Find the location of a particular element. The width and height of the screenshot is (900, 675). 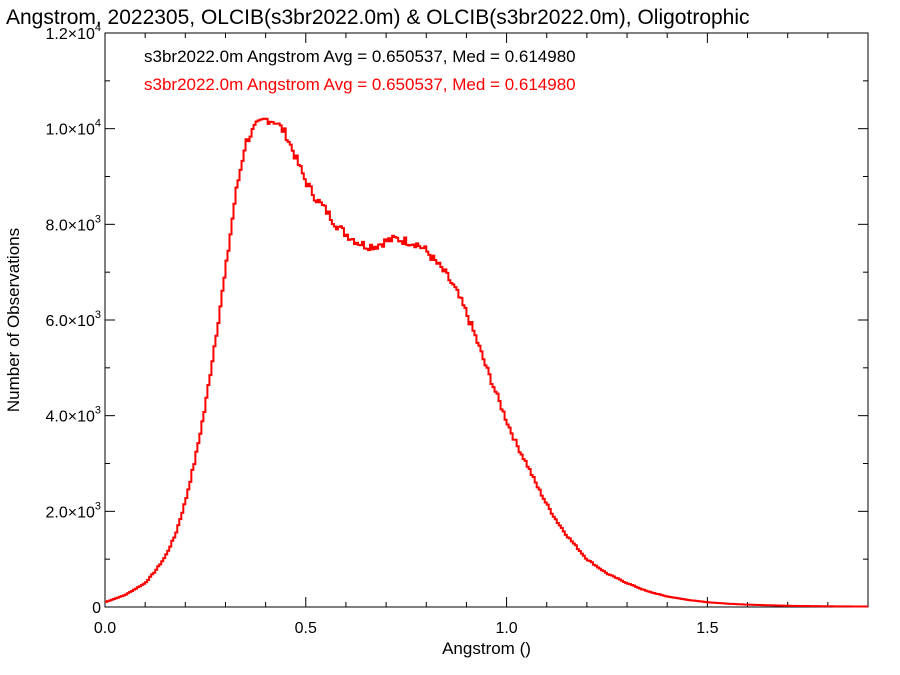

y-tick-label: 4.0×10³ is located at coordinates (73, 415).